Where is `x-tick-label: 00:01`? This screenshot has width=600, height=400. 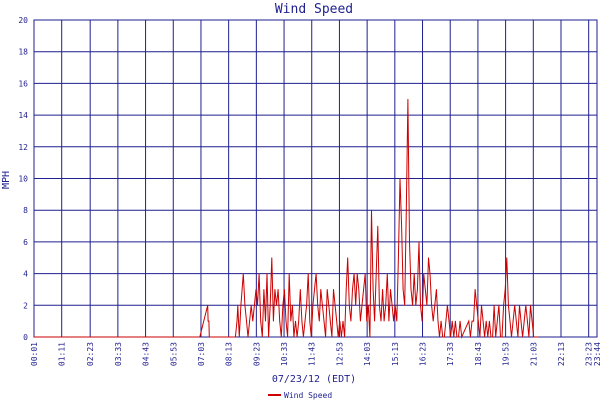 x-tick-label: 00:01 is located at coordinates (34, 354).